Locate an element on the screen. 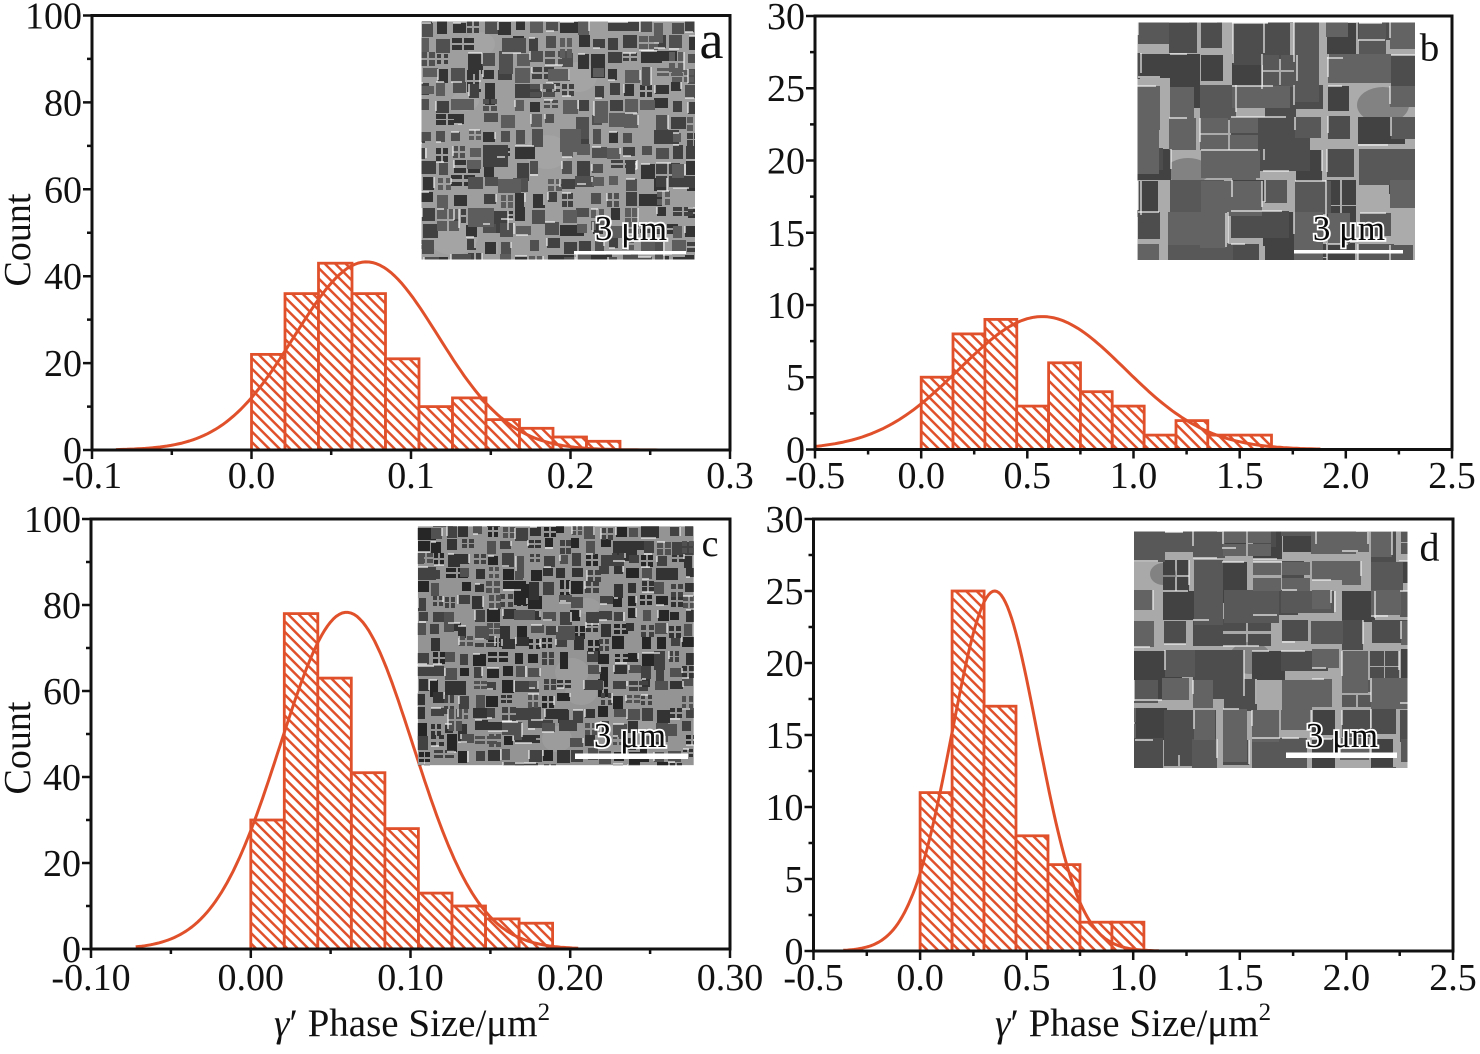 The width and height of the screenshot is (1480, 1054). svg-text: a is located at coordinates (712, 40).